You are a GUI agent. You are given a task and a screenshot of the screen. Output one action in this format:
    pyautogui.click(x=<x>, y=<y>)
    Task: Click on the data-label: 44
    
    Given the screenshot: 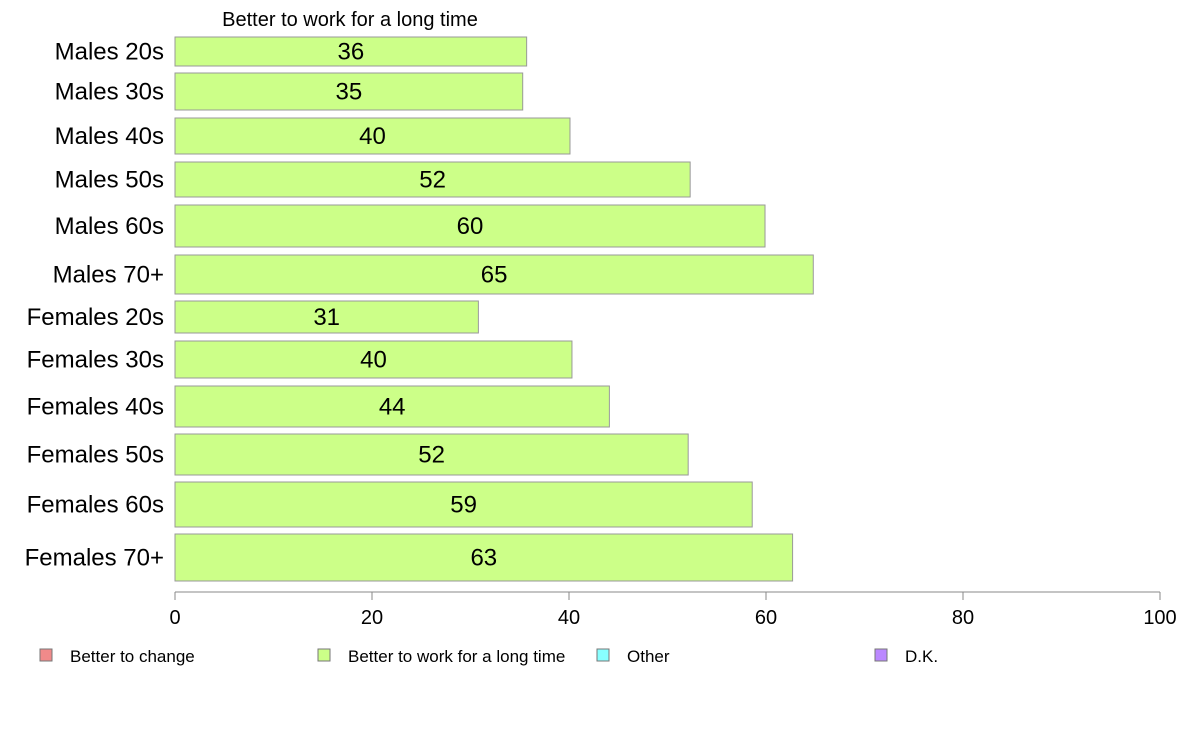 What is the action you would take?
    pyautogui.click(x=392, y=407)
    